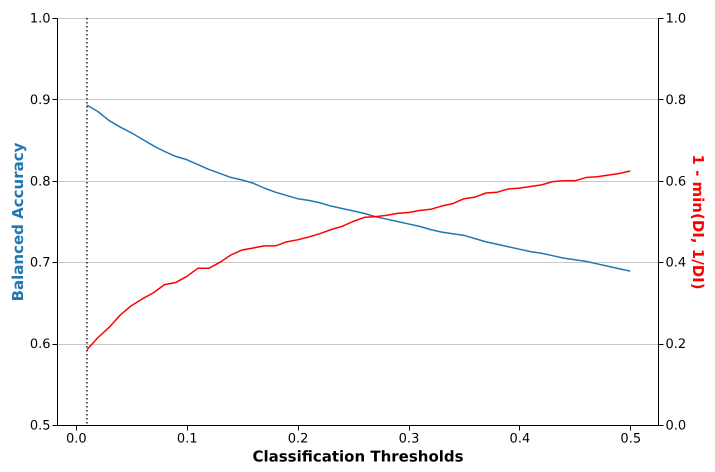 The image size is (715, 472). Describe the element at coordinates (676, 426) in the screenshot. I see `y2-tick-label: 0.0` at that location.